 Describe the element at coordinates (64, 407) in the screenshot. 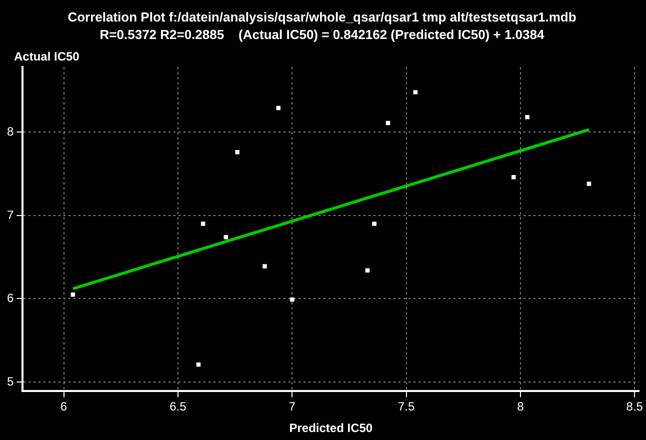

I see `x-tick-label: 6` at that location.